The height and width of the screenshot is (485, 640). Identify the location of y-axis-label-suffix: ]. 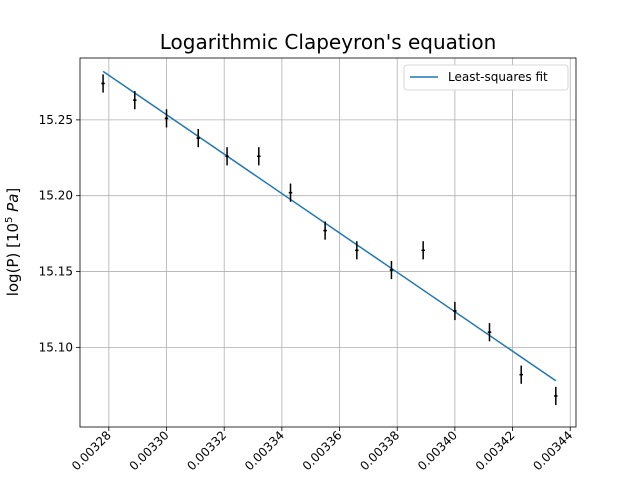
(13, 191).